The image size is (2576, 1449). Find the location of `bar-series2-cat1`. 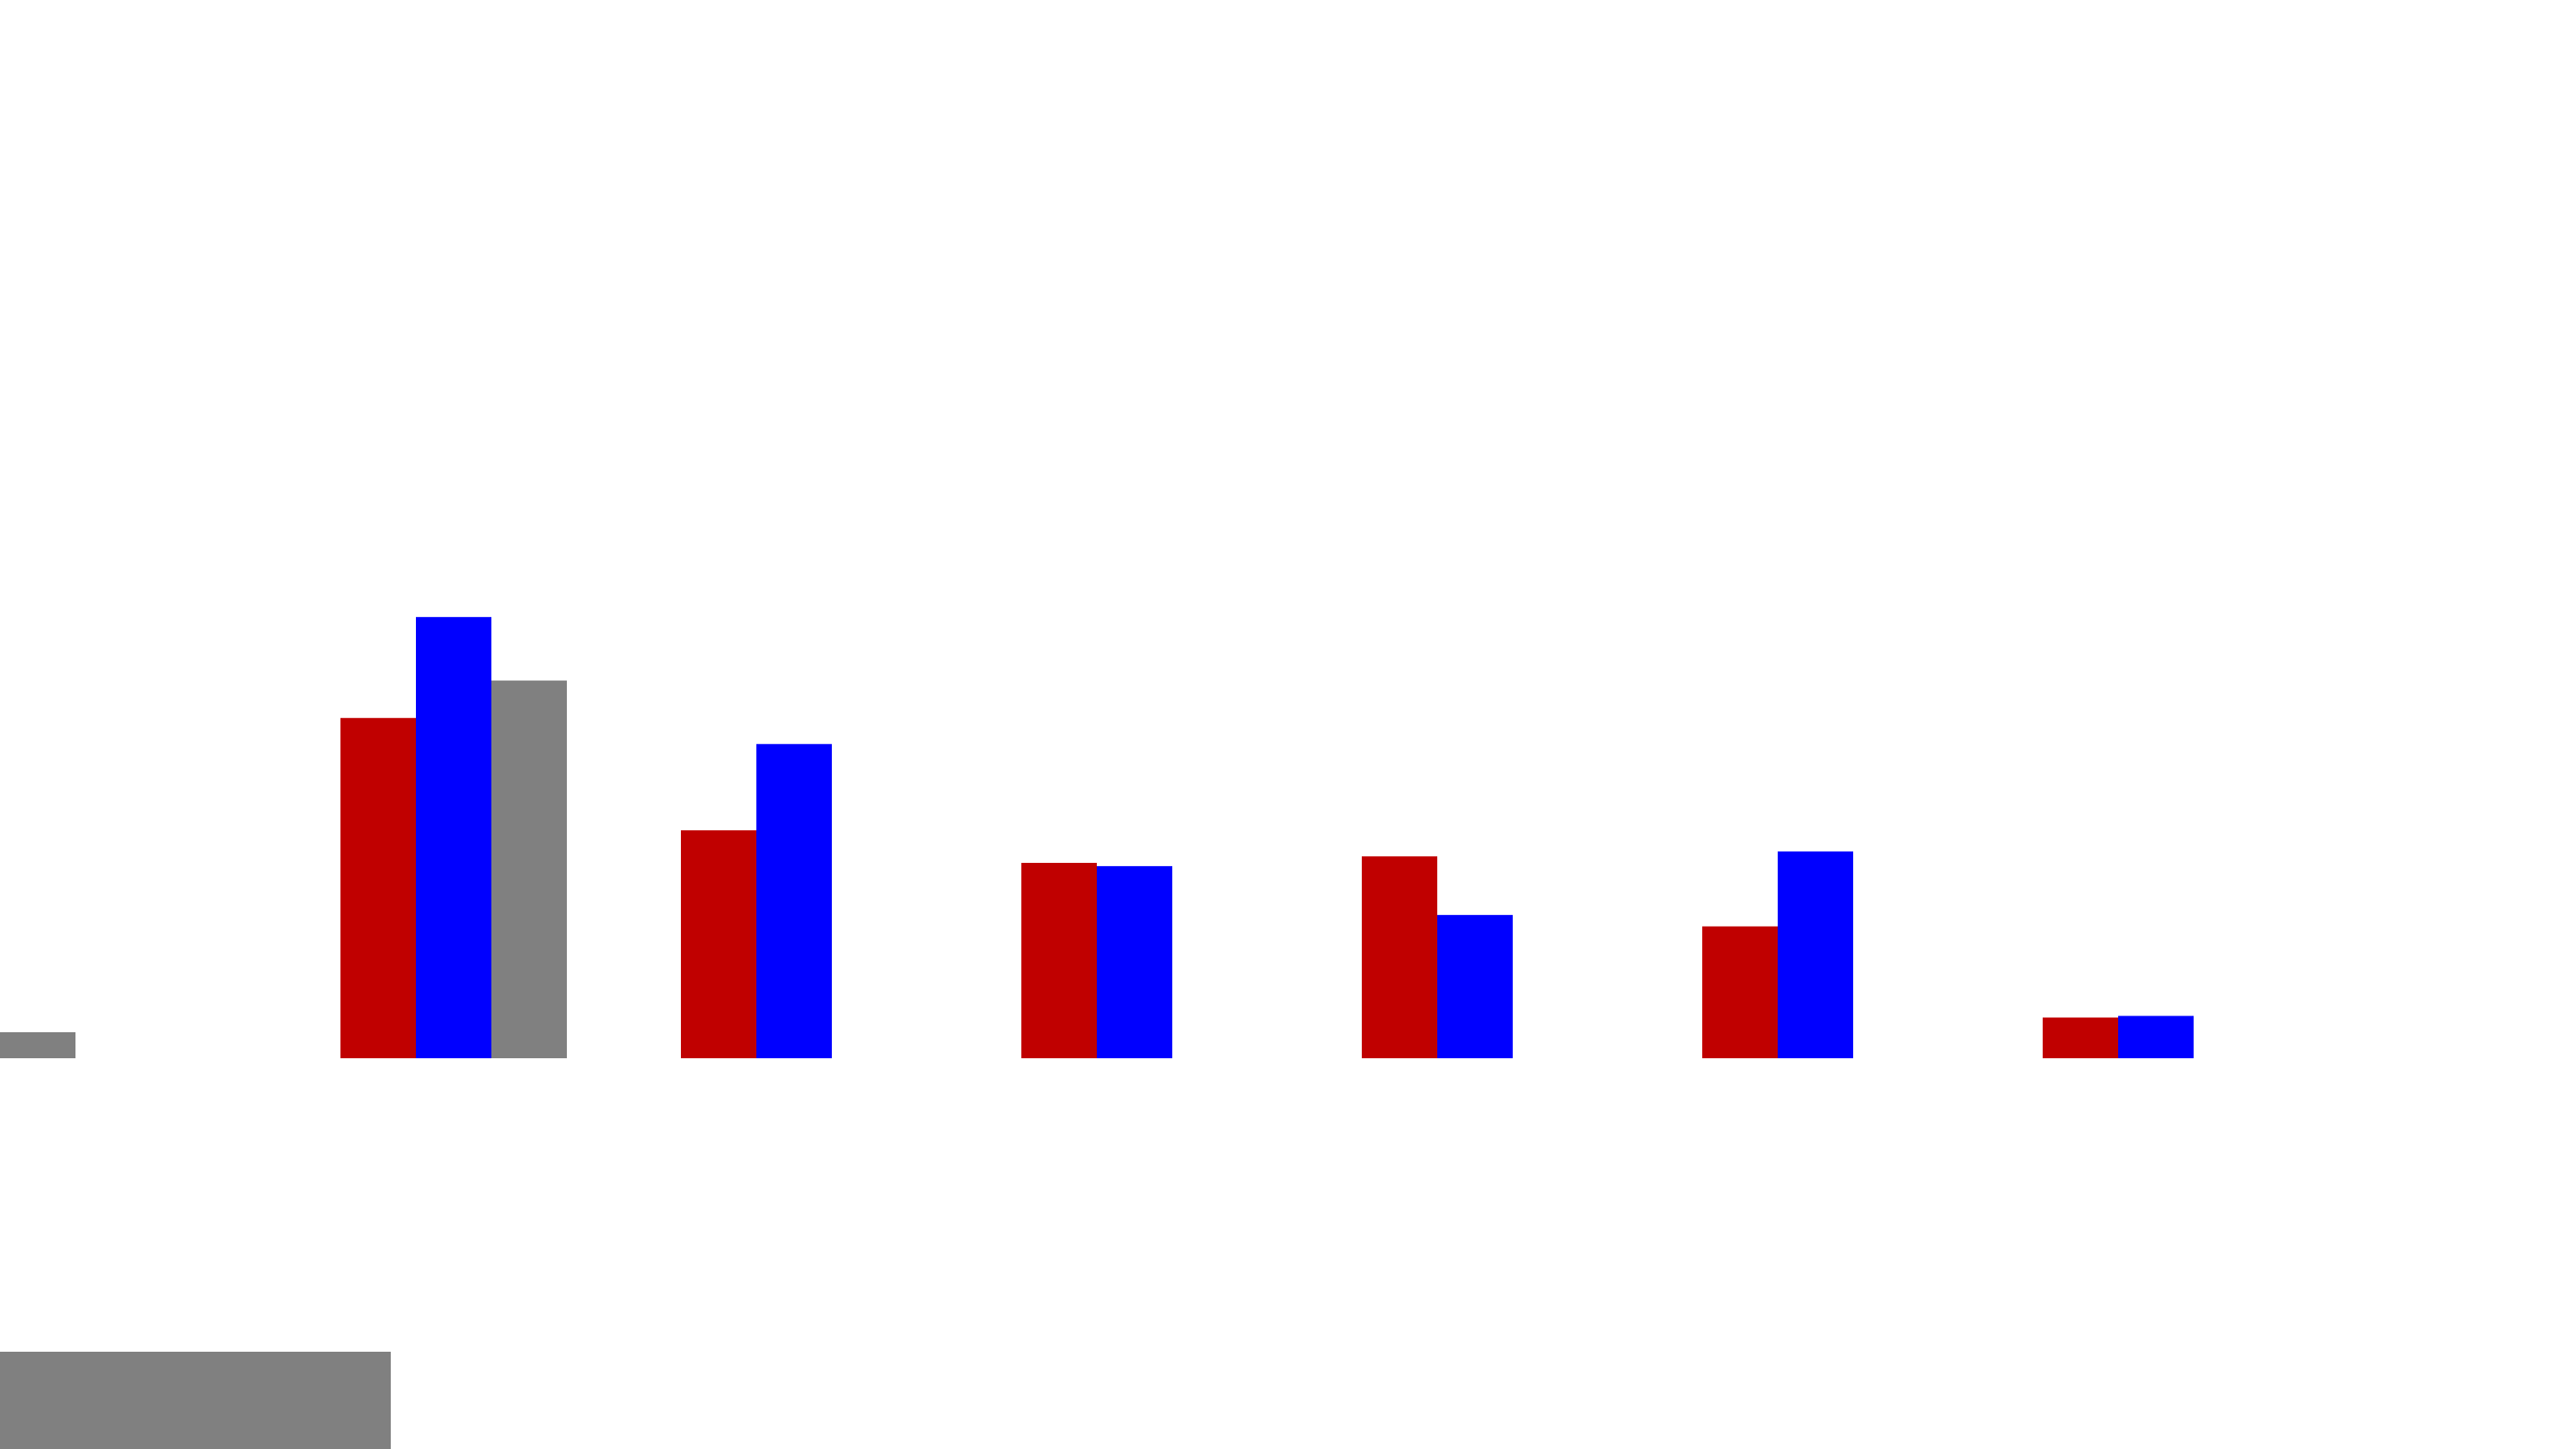

bar-series2-cat1 is located at coordinates (529, 869).